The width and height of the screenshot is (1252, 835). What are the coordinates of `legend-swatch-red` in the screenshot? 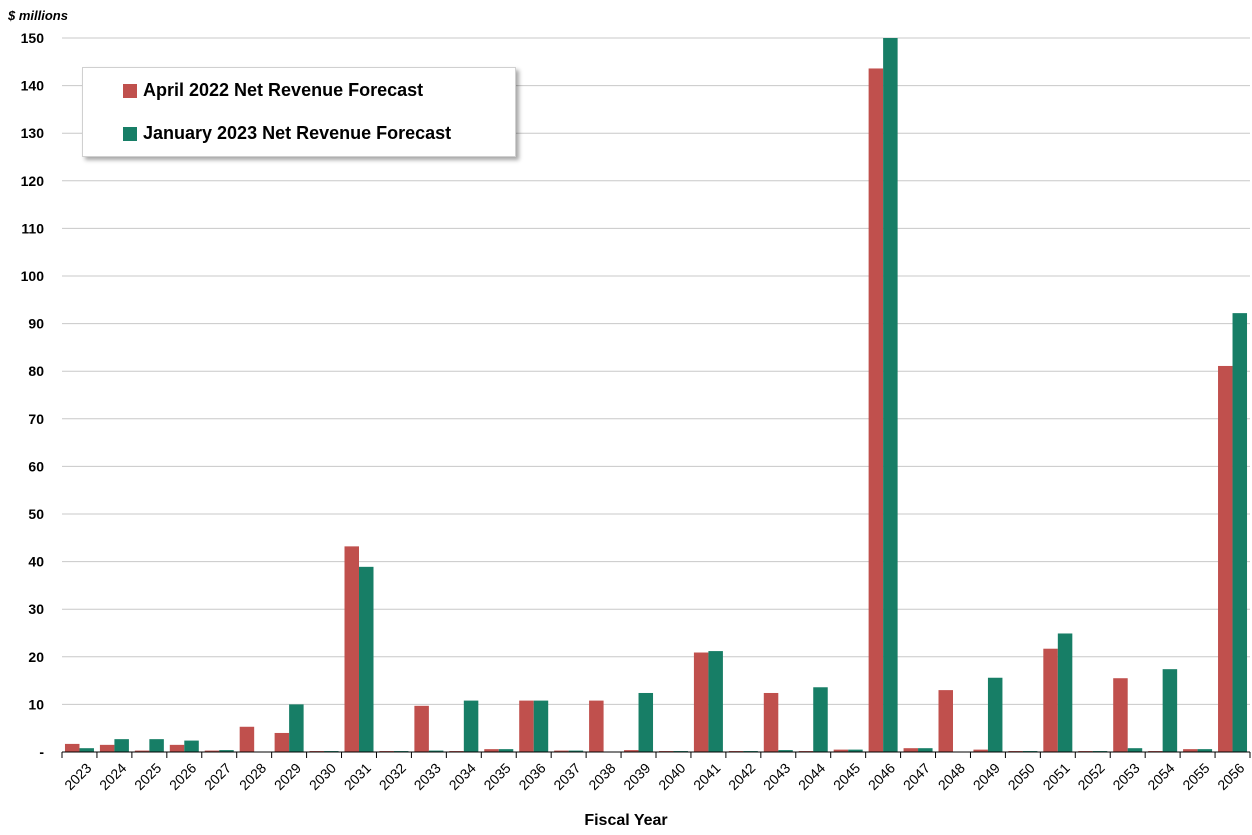 It's located at (130, 90).